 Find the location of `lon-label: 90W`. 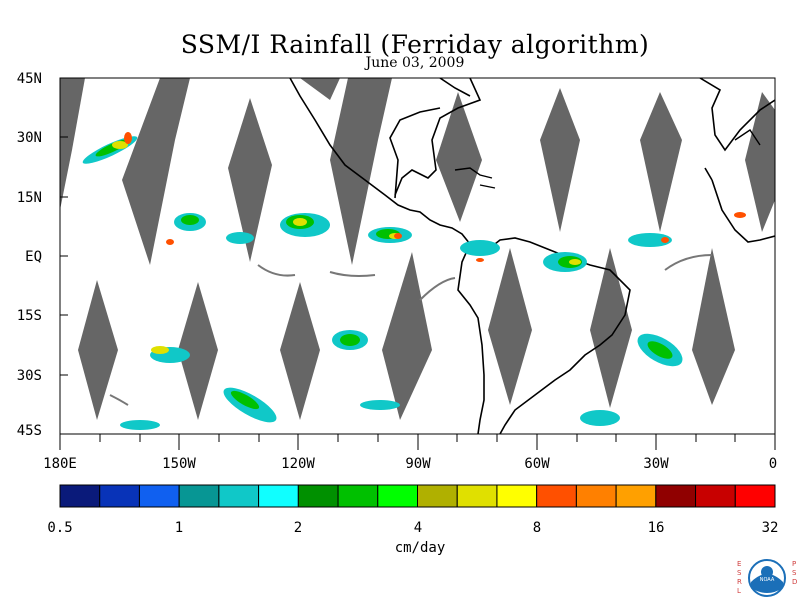

lon-label: 90W is located at coordinates (418, 464).